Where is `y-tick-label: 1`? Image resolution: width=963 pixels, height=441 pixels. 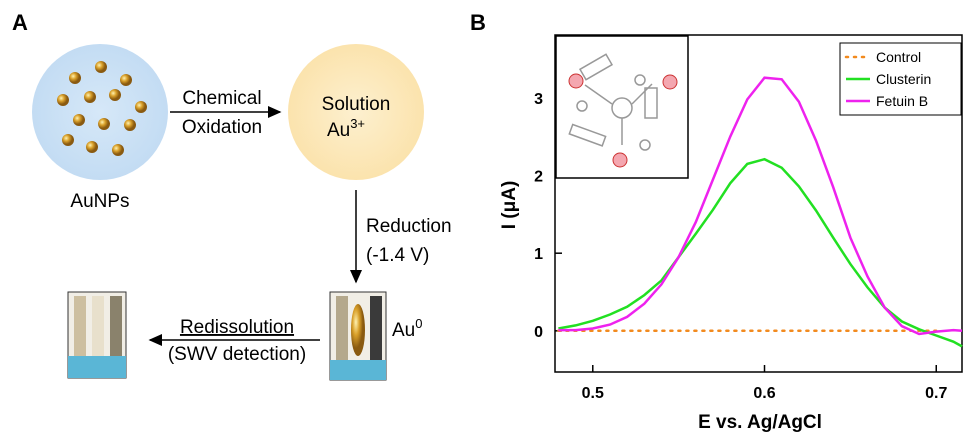 y-tick-label: 1 is located at coordinates (538, 254).